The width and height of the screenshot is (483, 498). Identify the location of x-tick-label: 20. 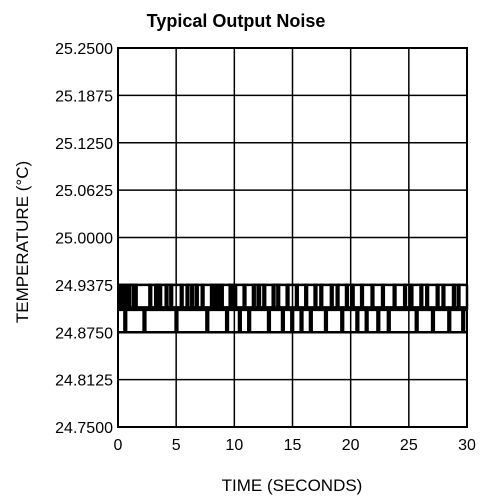
(351, 445).